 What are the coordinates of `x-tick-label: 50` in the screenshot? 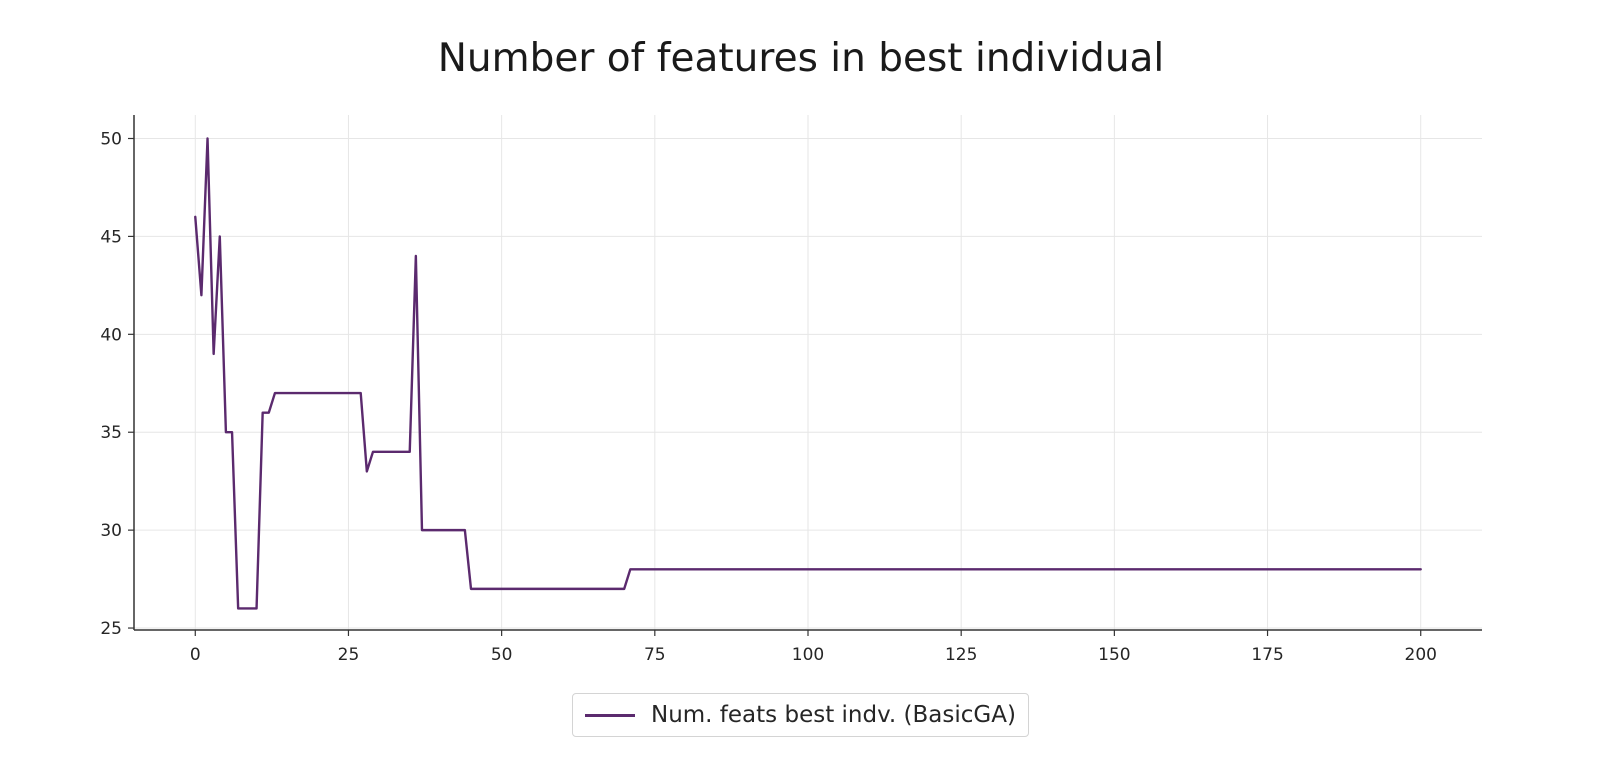 It's located at (502, 655).